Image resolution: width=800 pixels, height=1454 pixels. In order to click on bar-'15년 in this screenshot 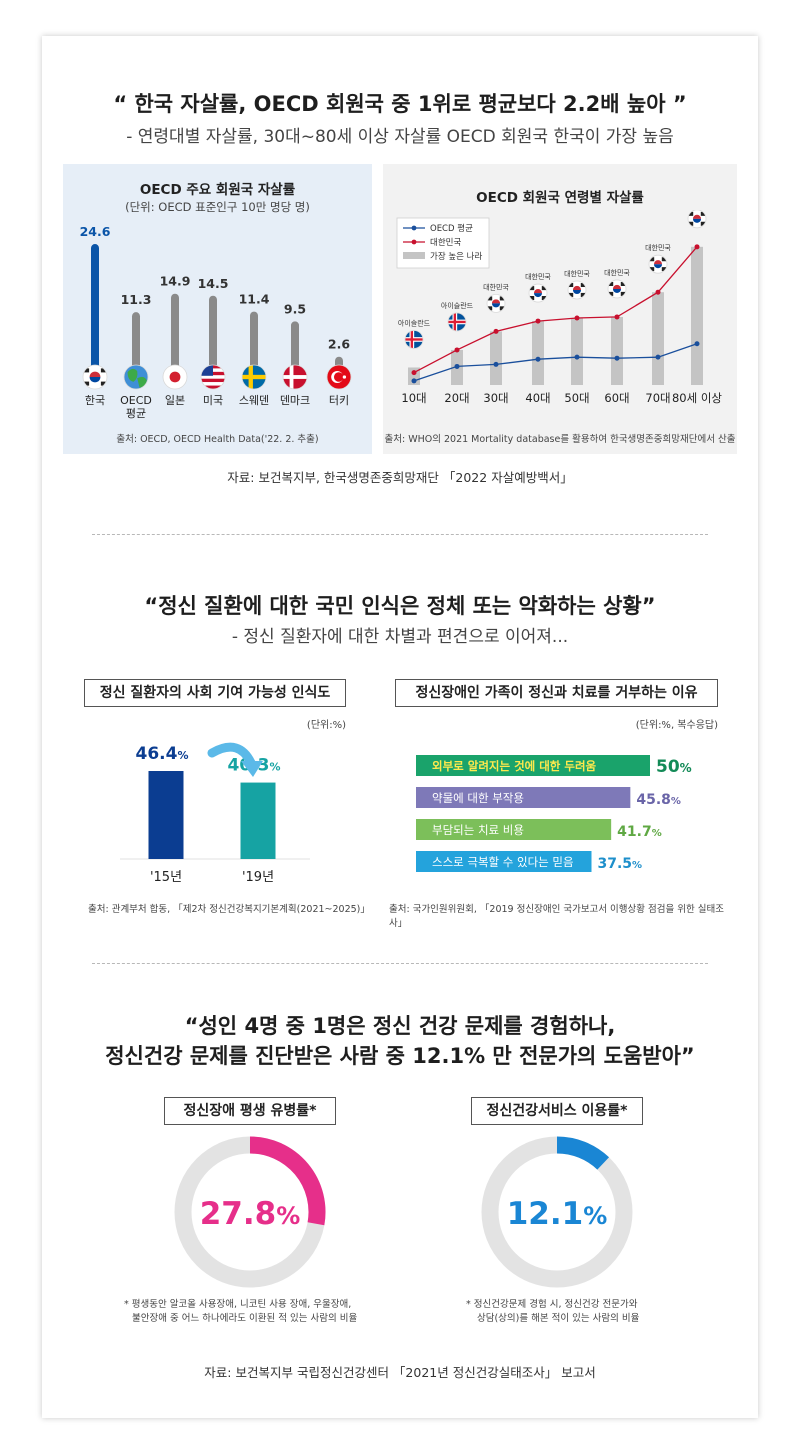, I will do `click(166, 815)`.